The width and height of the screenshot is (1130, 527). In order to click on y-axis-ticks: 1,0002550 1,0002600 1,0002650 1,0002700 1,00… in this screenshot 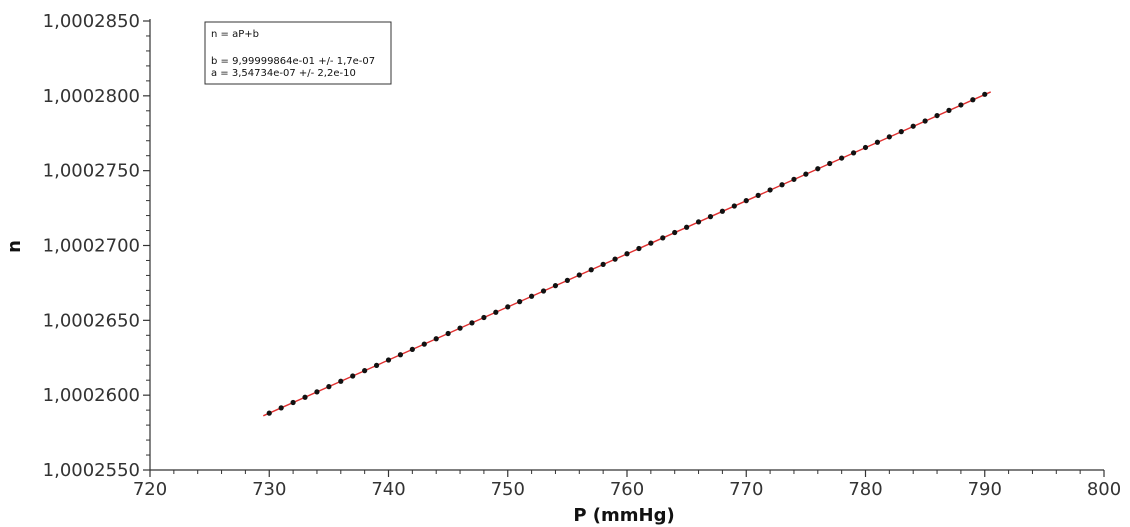, I will do `click(96, 246)`.